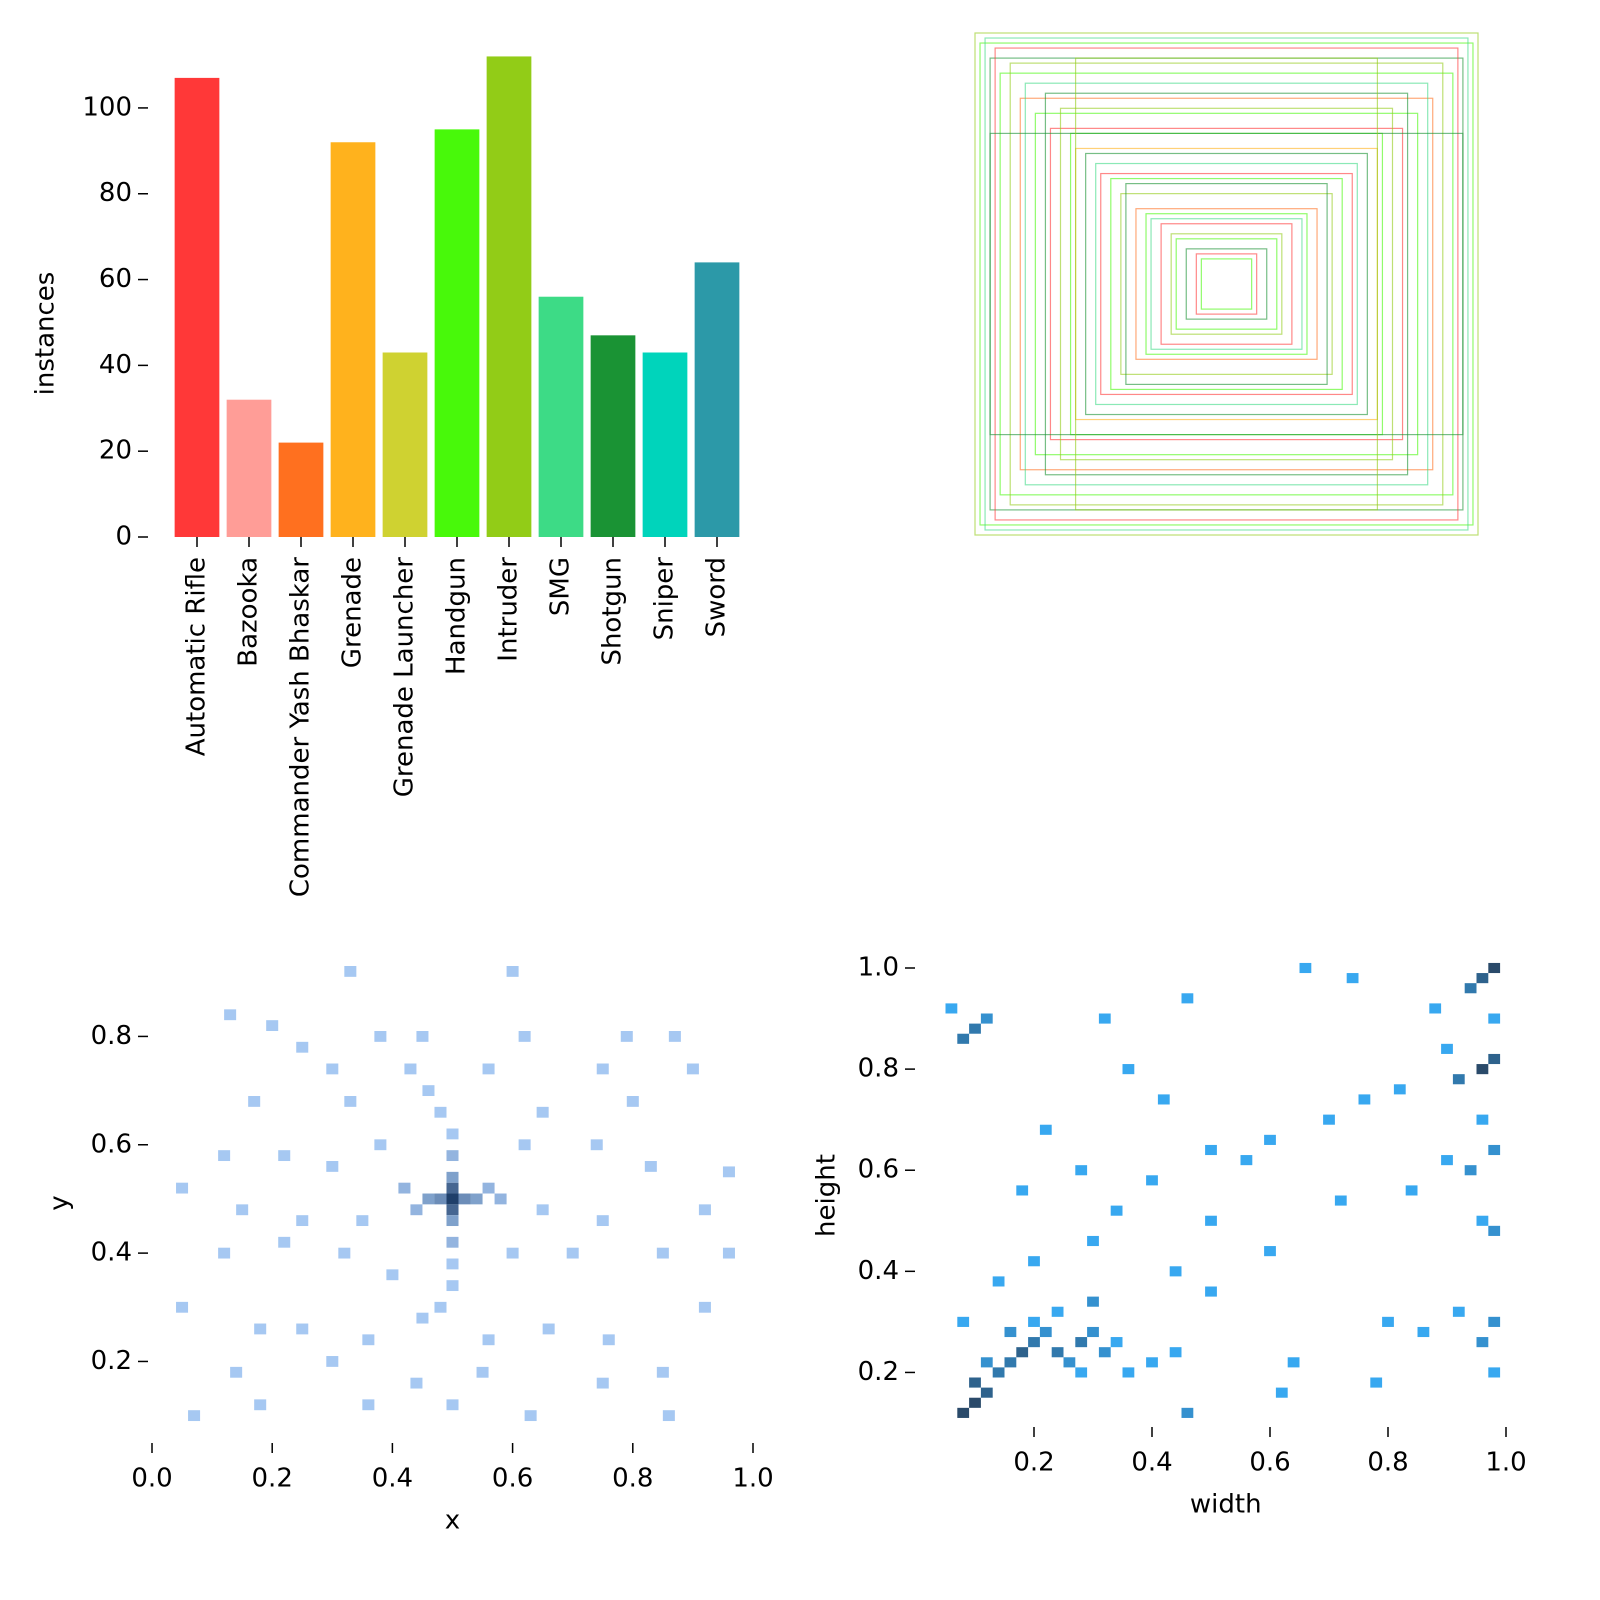 The height and width of the screenshot is (1600, 1600). What do you see at coordinates (197, 656) in the screenshot?
I see `x-tick-label: Automatic Rifle` at bounding box center [197, 656].